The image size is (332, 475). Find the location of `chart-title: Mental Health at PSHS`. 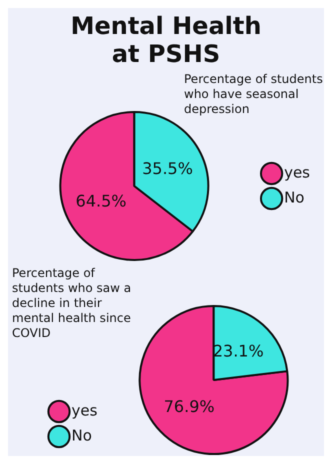

chart-title: Mental Health at PSHS is located at coordinates (166, 40).